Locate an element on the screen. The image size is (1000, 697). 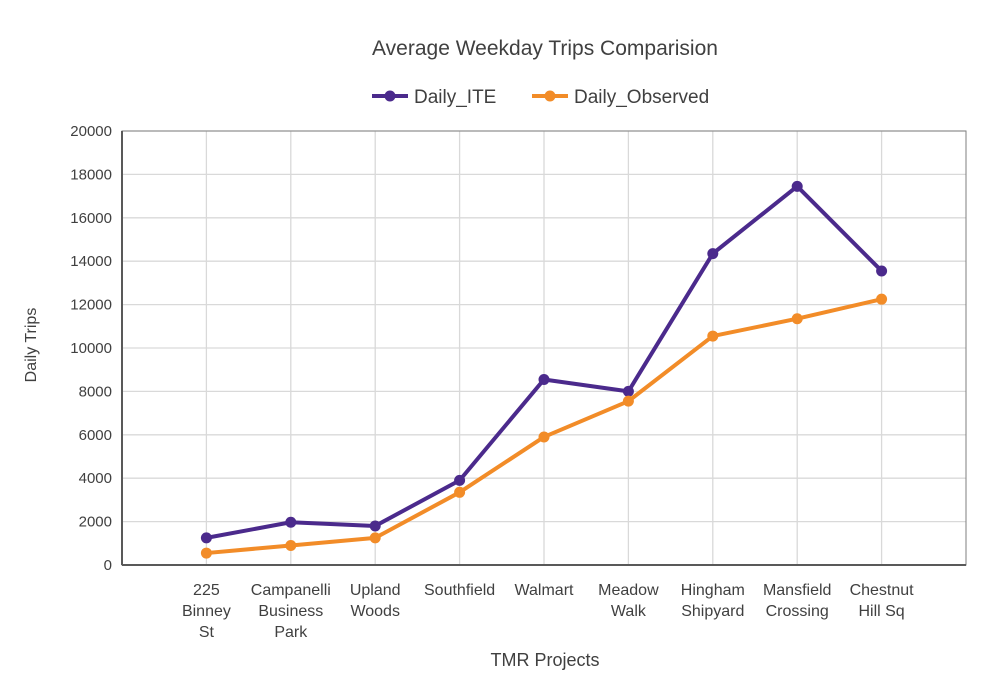
x-tick-label-line: Woods is located at coordinates (375, 611).